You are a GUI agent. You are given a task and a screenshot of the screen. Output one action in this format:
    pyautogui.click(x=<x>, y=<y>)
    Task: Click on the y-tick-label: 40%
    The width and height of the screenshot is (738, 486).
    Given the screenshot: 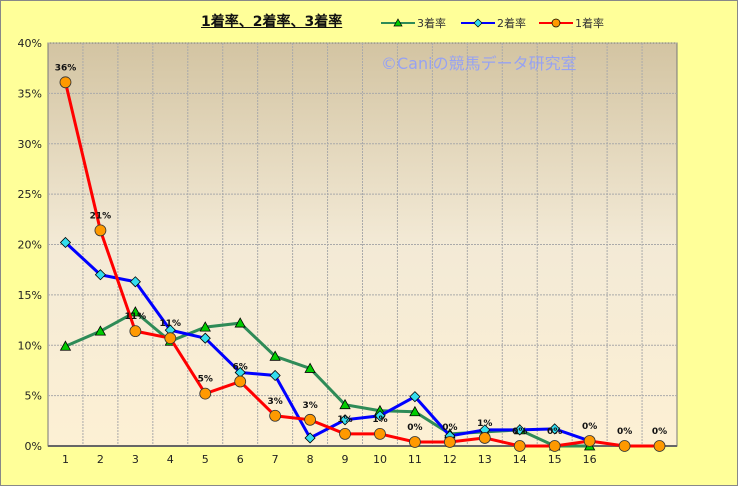 What is the action you would take?
    pyautogui.click(x=30, y=43)
    